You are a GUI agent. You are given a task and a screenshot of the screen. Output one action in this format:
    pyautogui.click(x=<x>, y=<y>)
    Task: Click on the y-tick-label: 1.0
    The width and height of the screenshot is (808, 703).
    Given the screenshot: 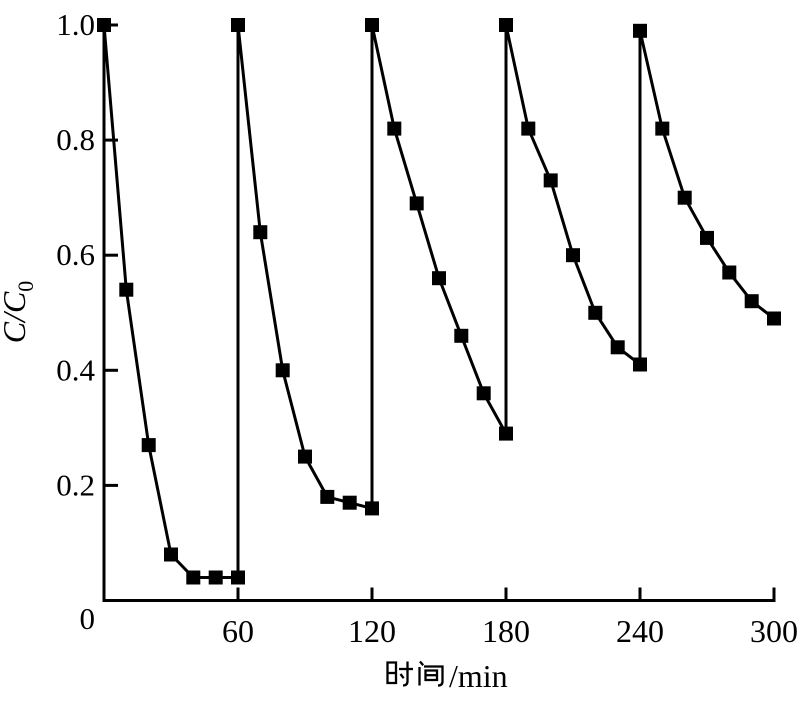 What is the action you would take?
    pyautogui.click(x=75, y=24)
    